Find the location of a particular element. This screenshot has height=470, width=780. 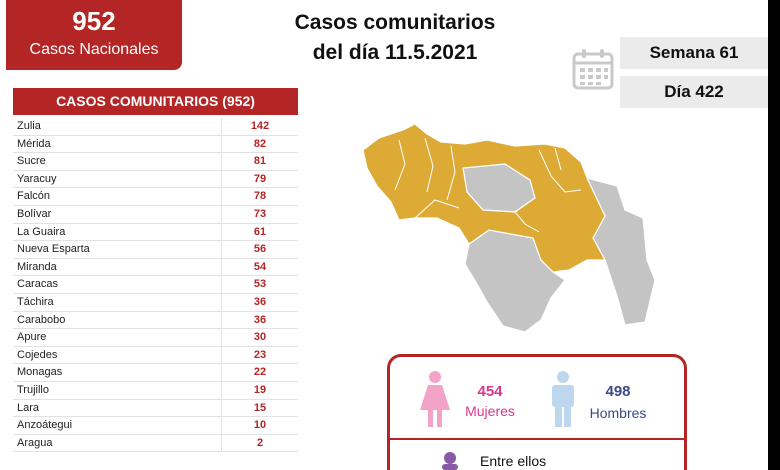

state-name: Falcón is located at coordinates (34, 196).